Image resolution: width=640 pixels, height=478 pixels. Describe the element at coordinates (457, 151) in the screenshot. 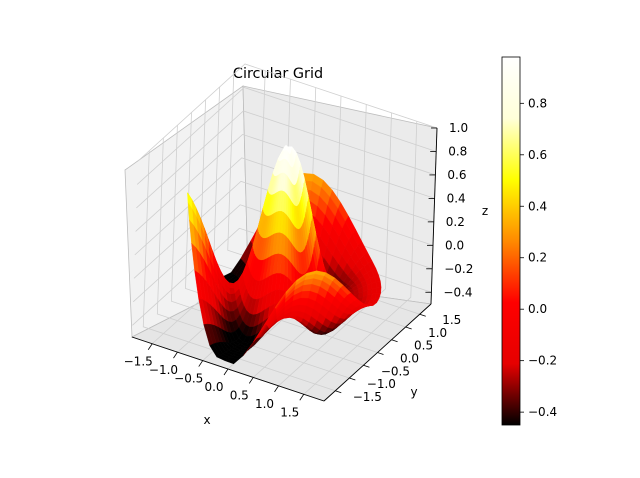

I see `z-tick-label: 0.8` at that location.